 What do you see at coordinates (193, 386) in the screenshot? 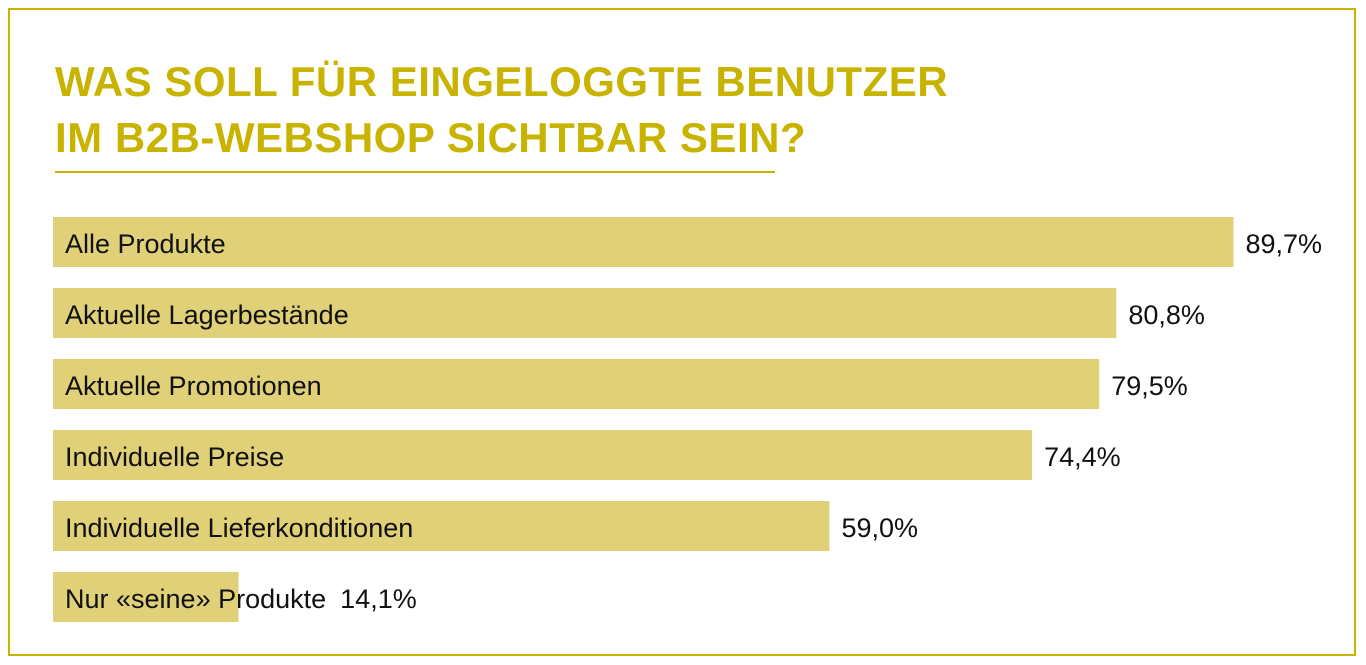
I see `category-label: Aktuelle Promotionen` at bounding box center [193, 386].